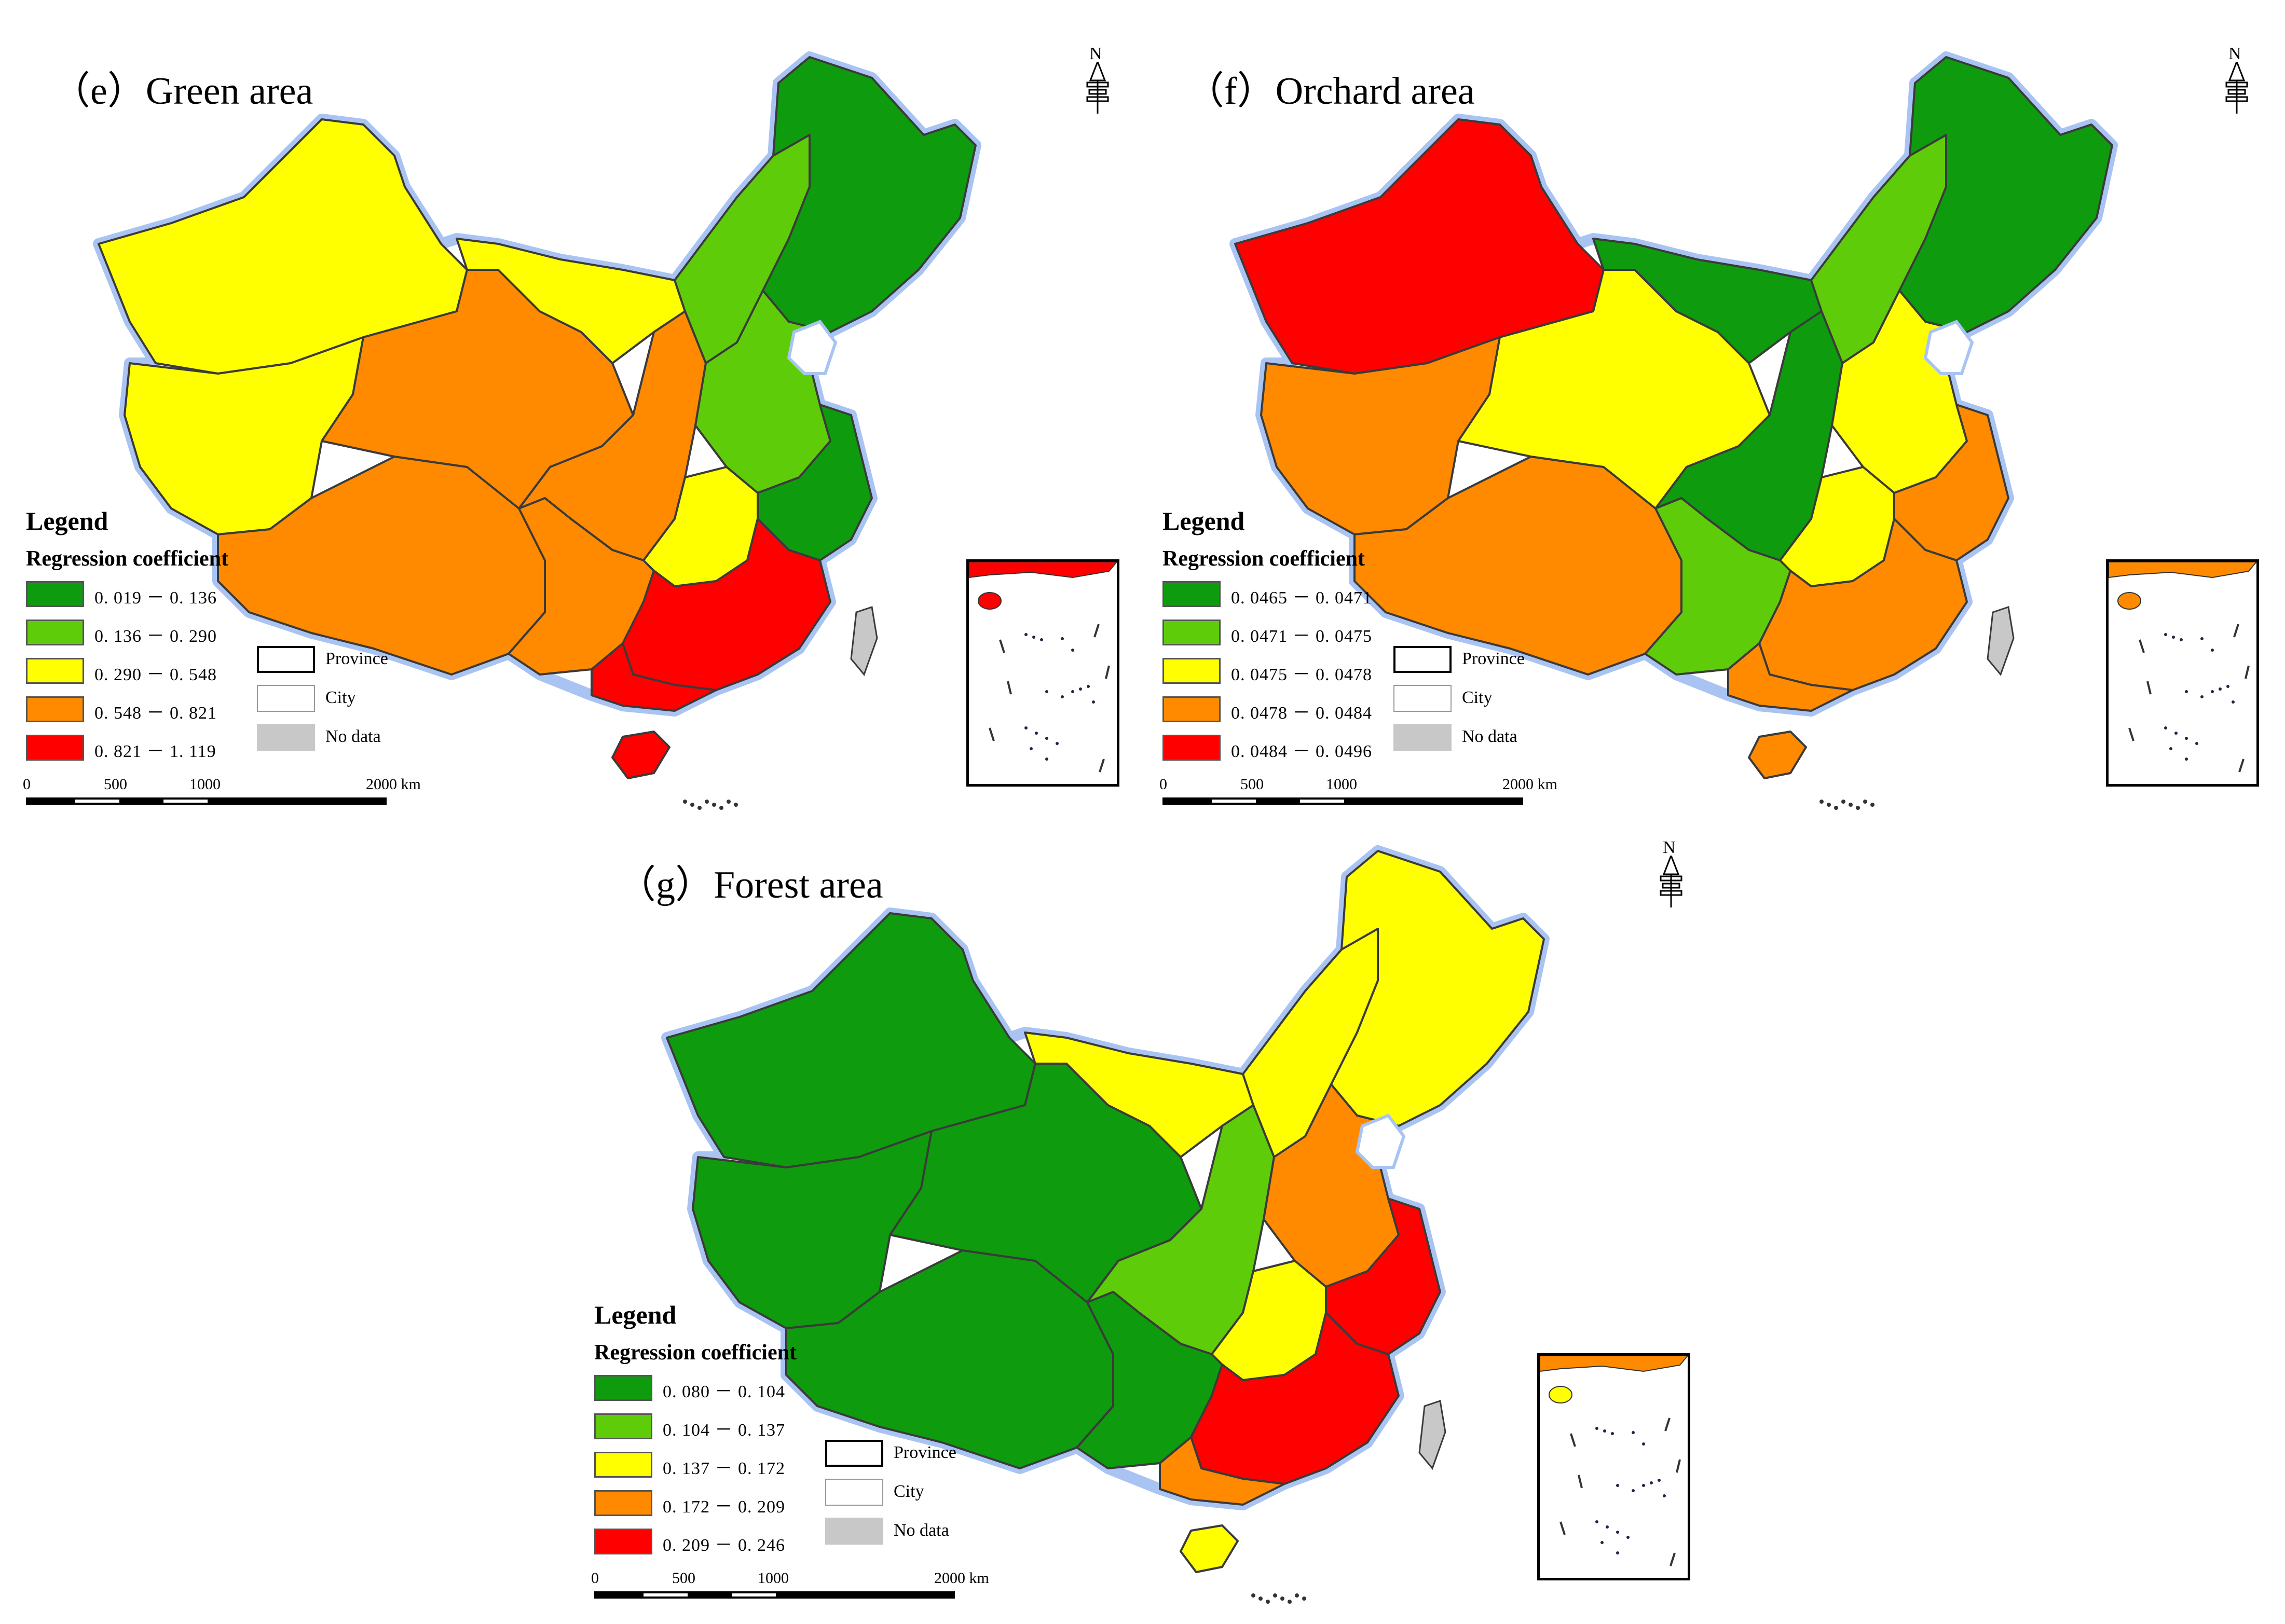 The width and height of the screenshot is (2285, 1624). I want to click on legend-class-label: 0. 290 － 0. 548, so click(155, 674).